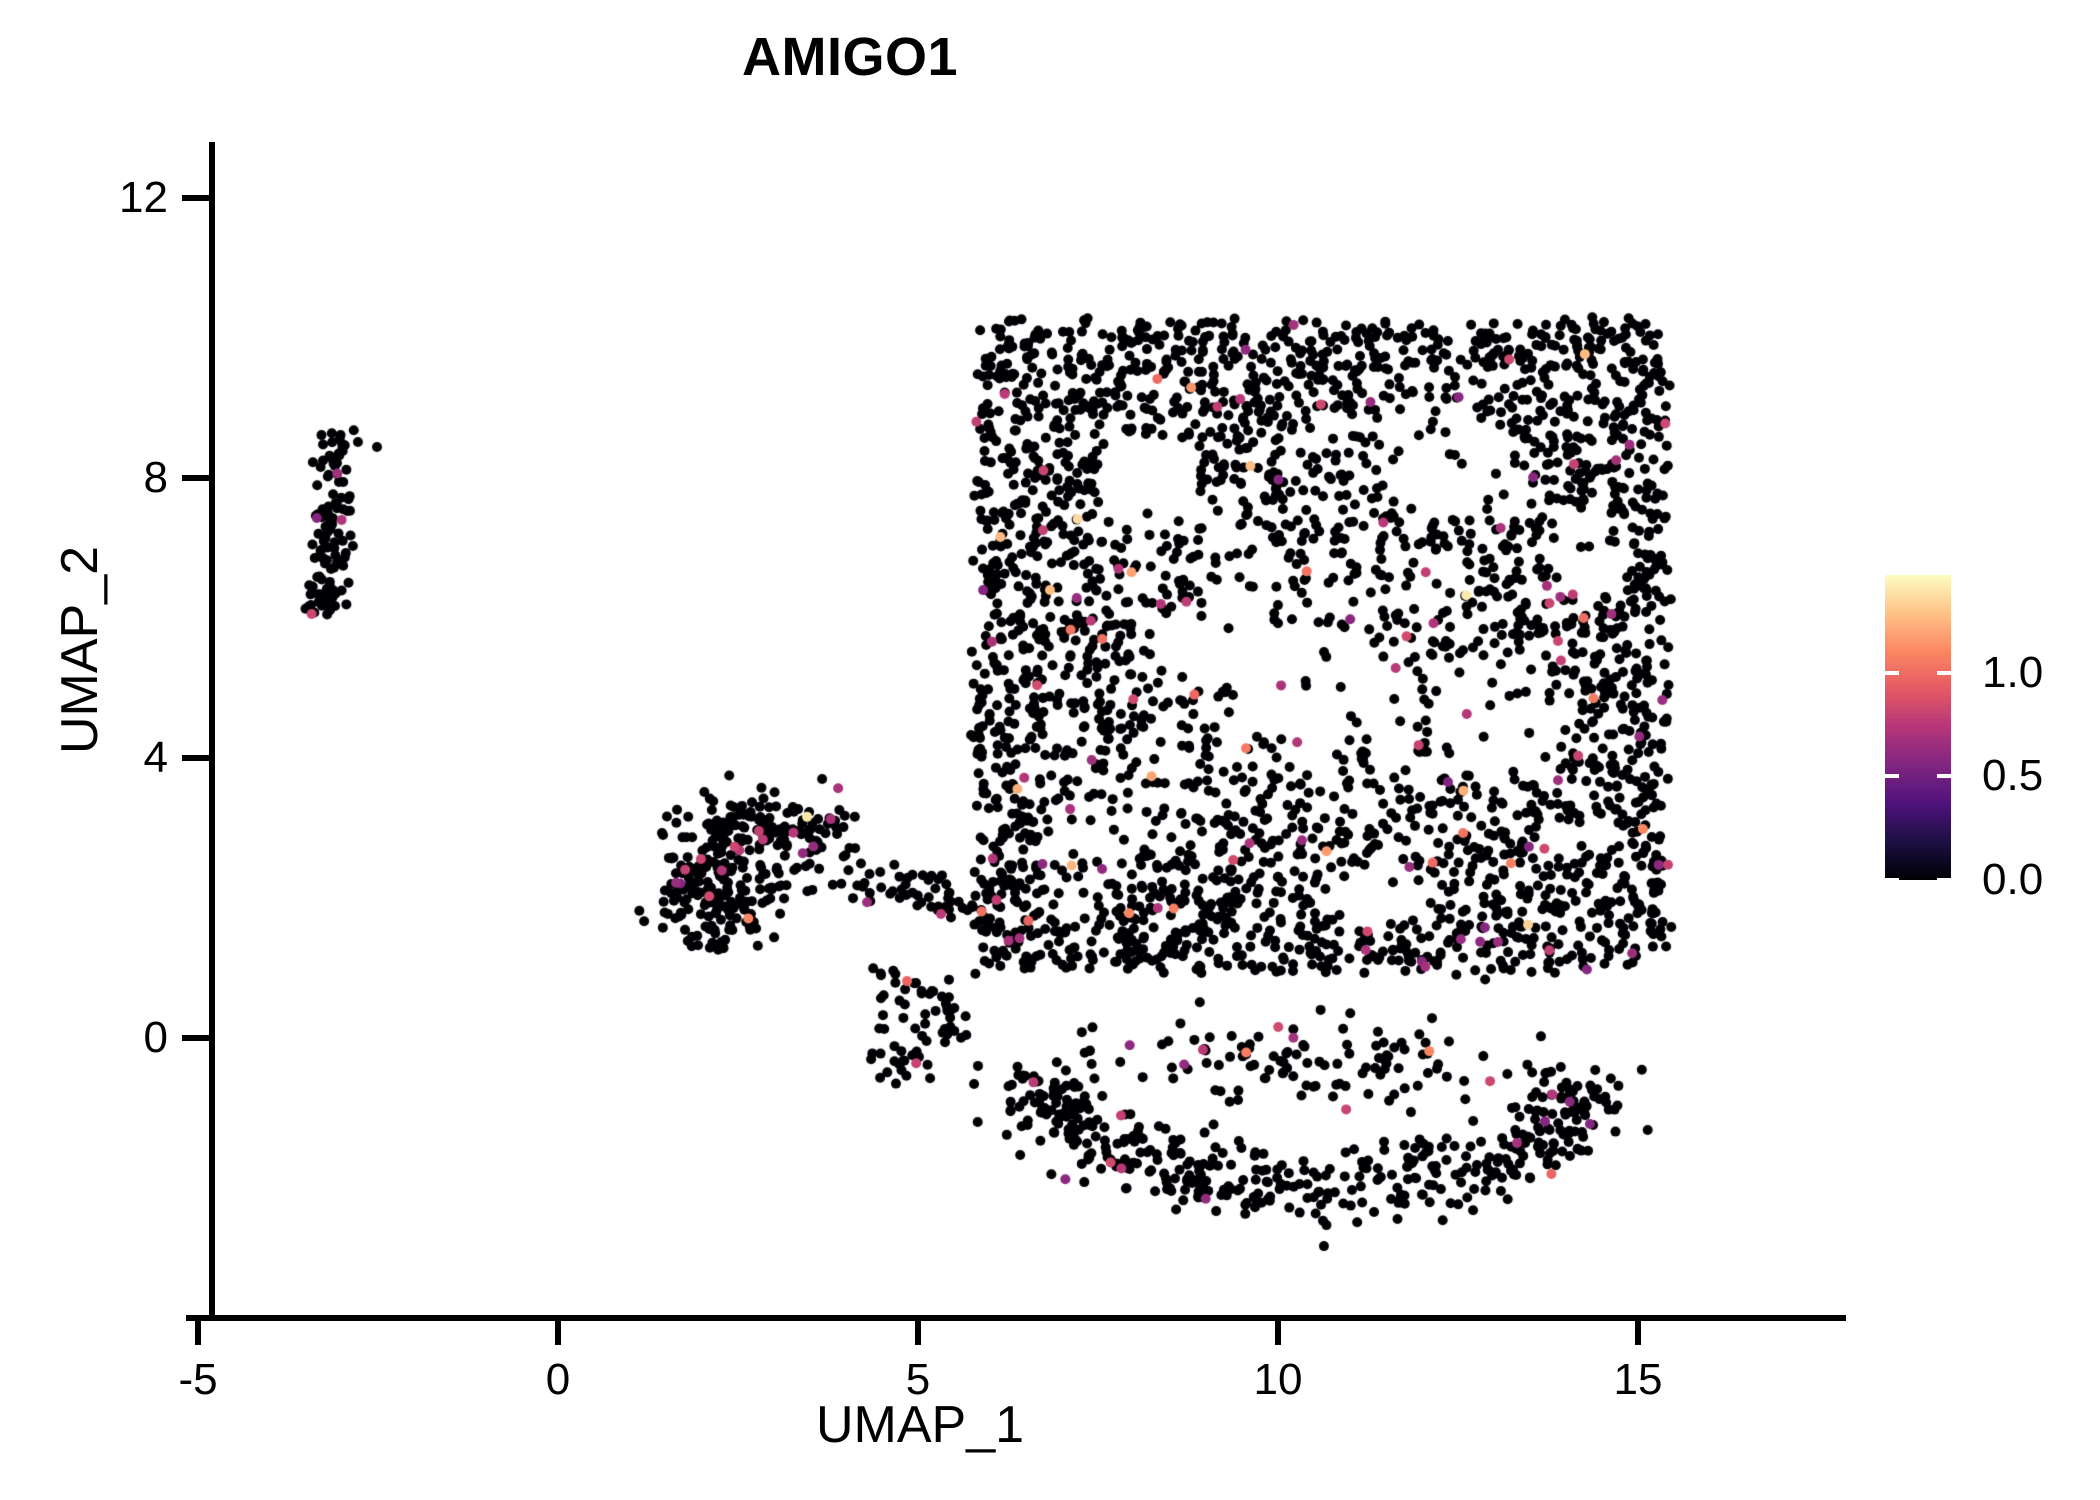  What do you see at coordinates (155, 1037) in the screenshot?
I see `y-tick-label: 0` at bounding box center [155, 1037].